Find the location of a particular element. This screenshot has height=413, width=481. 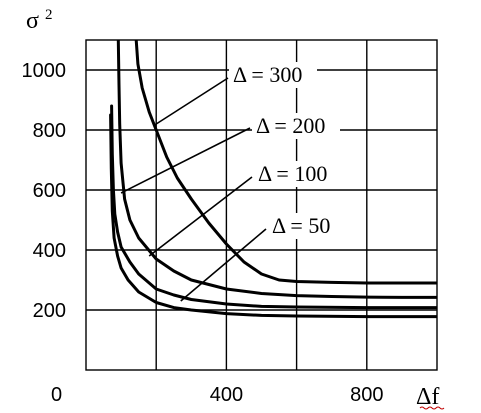

annotation-label-2: Δ = 100 is located at coordinates (292, 173).